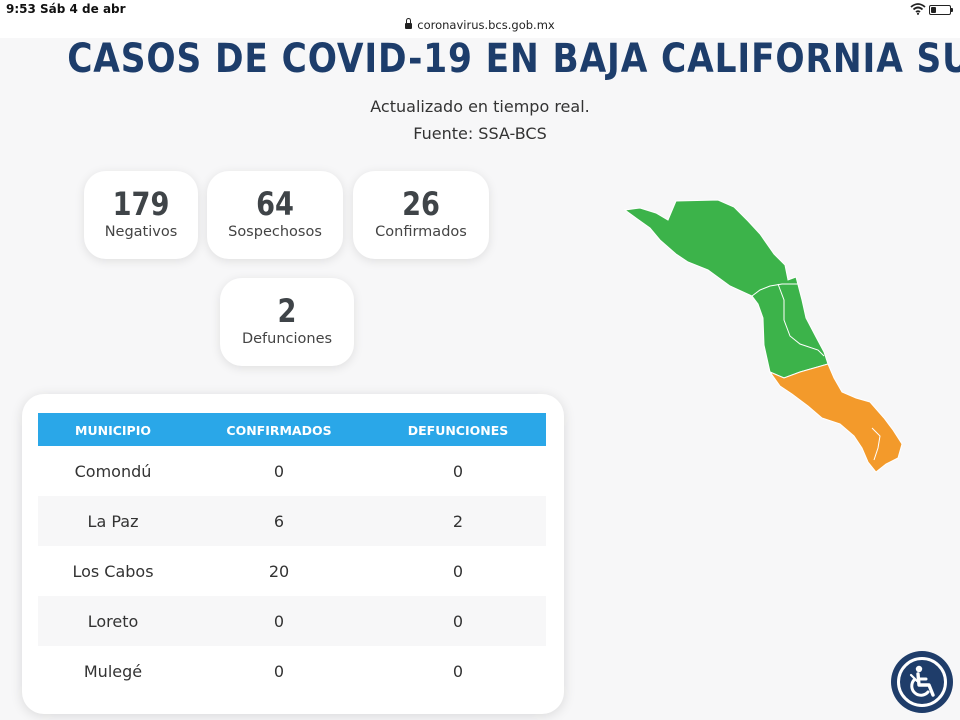  I want to click on table-header: MUNICIPIO CONFIRMADOS DEFUNCIONES, so click(292, 429).